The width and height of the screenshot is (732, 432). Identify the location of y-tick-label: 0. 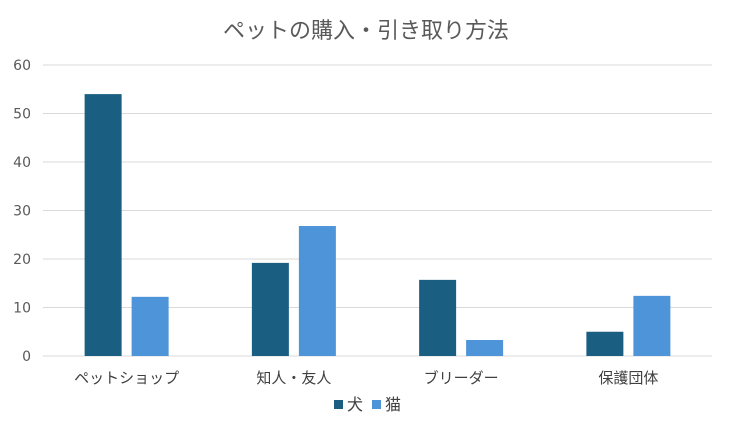
(26, 357).